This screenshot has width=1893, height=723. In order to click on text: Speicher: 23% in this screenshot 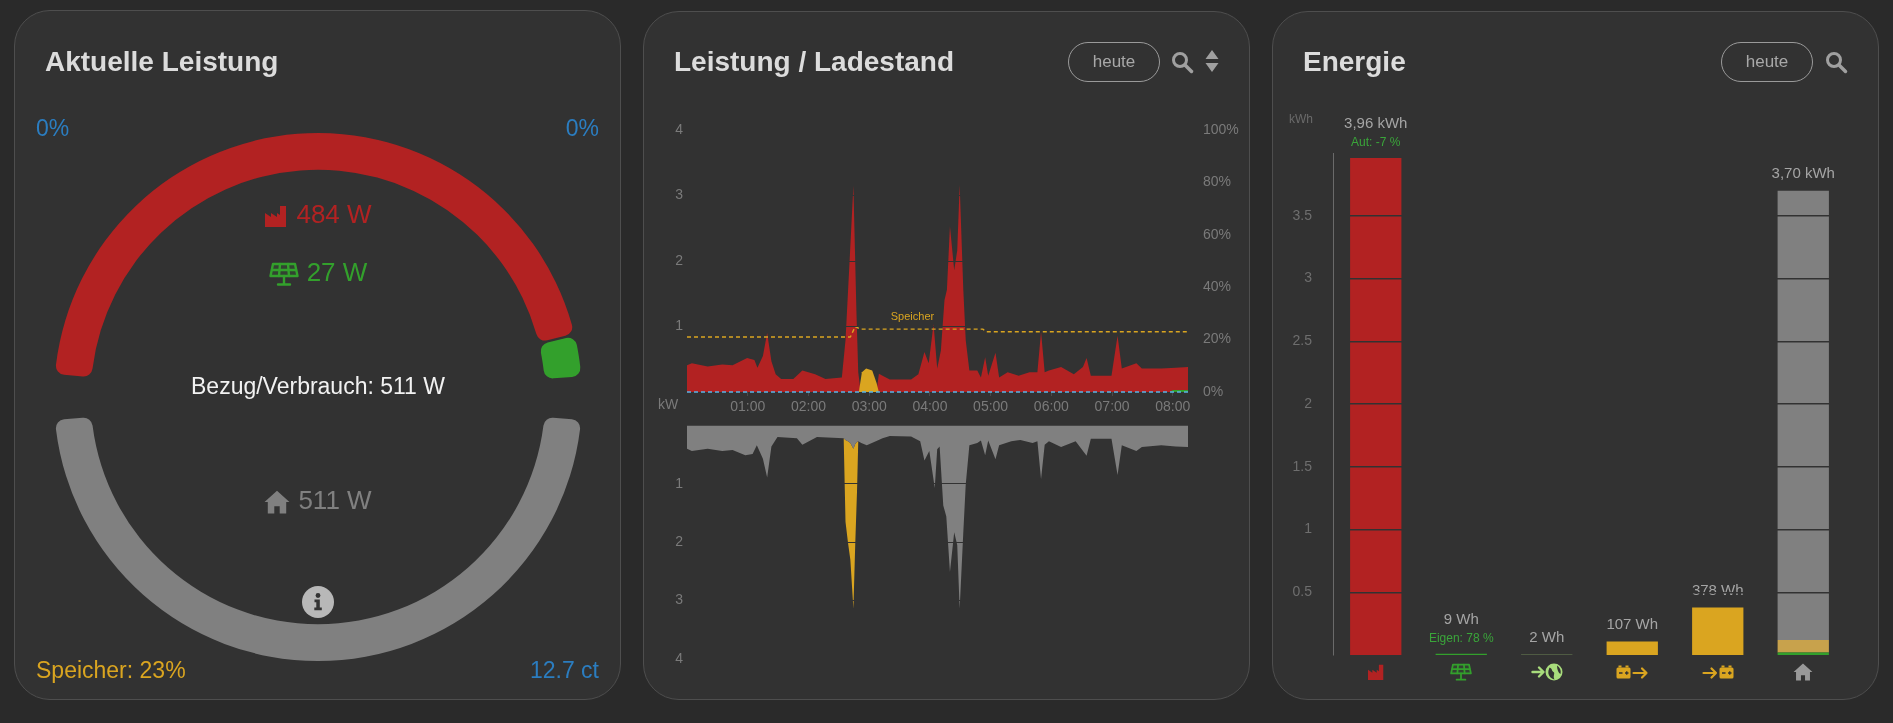, I will do `click(111, 670)`.